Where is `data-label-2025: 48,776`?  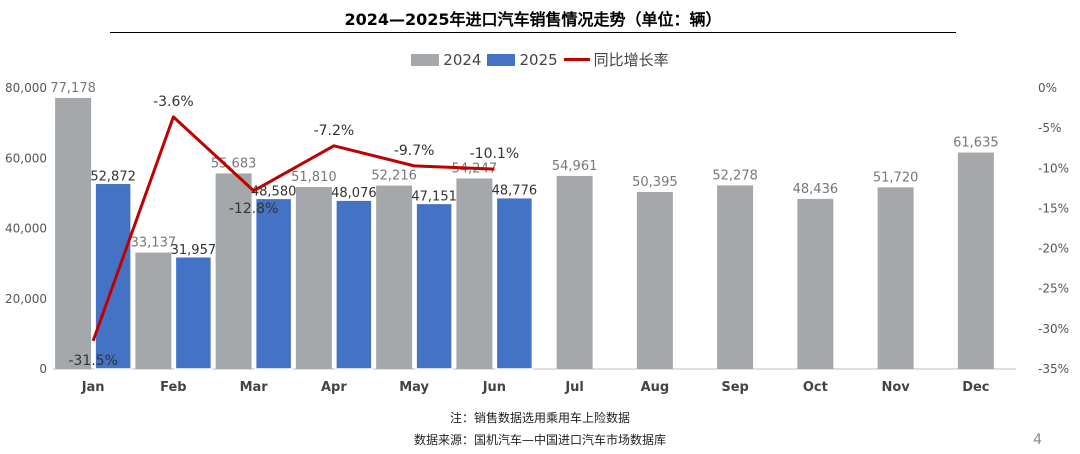
data-label-2025: 48,776 is located at coordinates (515, 191).